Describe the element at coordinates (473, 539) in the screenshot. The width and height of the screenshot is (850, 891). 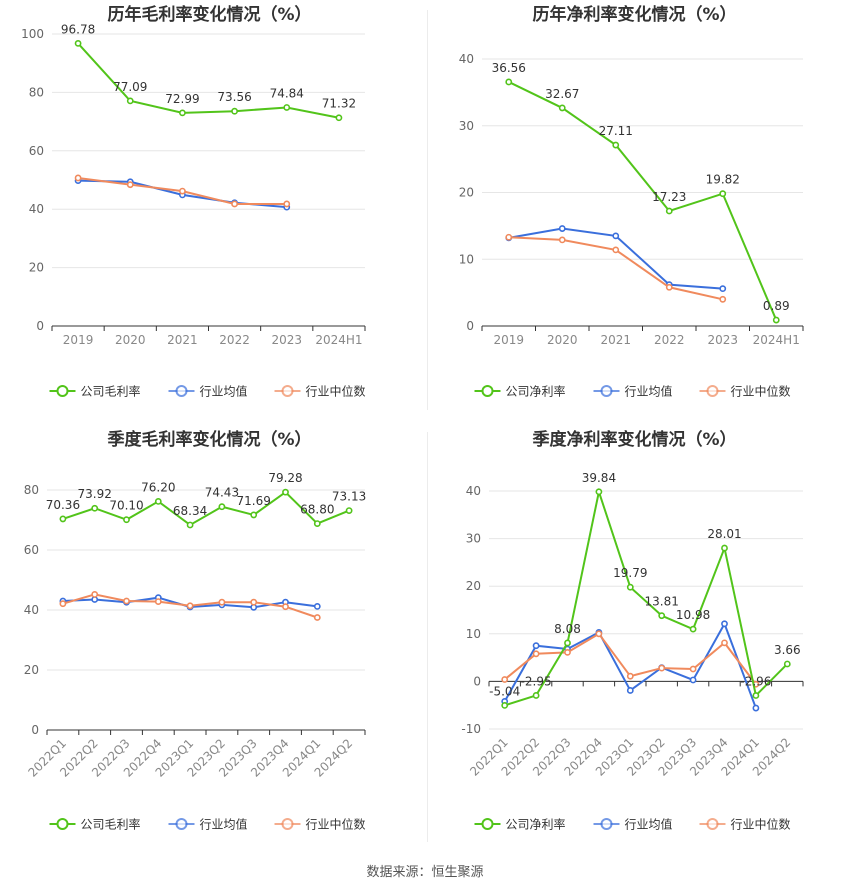
I see `y-tick-label: 30` at that location.